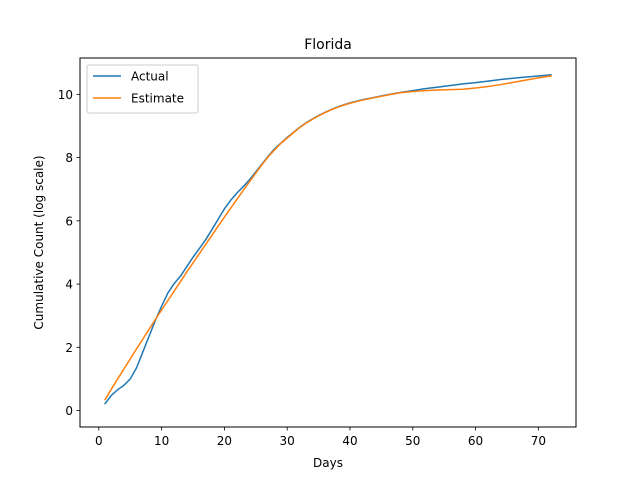  Describe the element at coordinates (328, 463) in the screenshot. I see `x-axis-label: Days` at that location.